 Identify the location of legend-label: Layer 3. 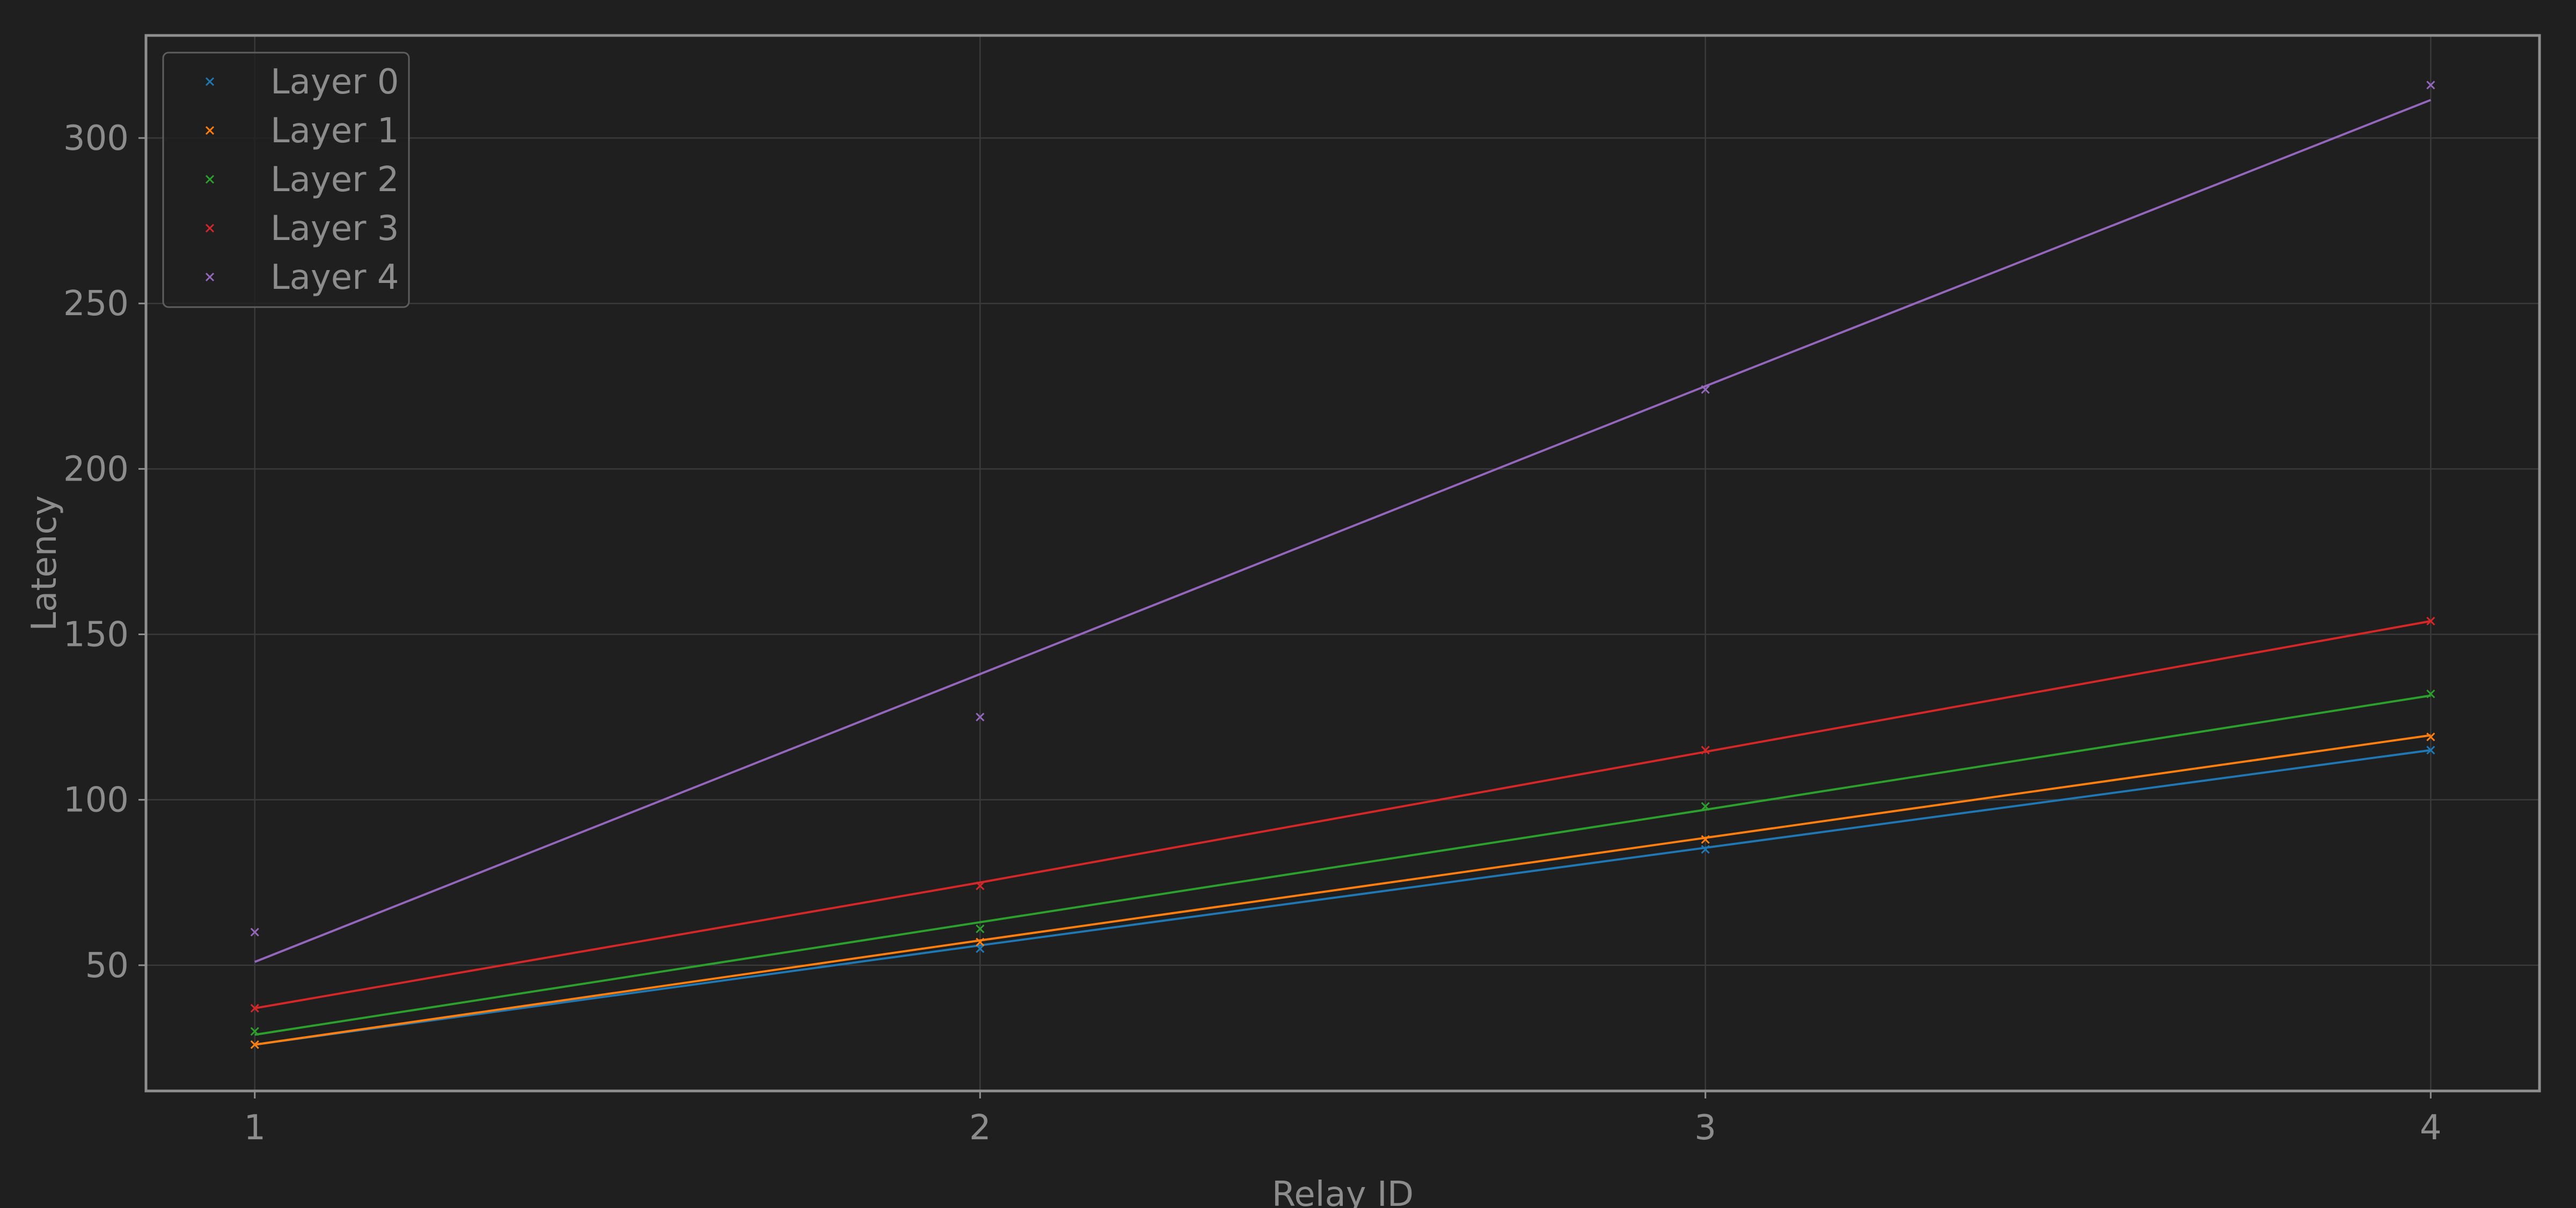
(334, 229).